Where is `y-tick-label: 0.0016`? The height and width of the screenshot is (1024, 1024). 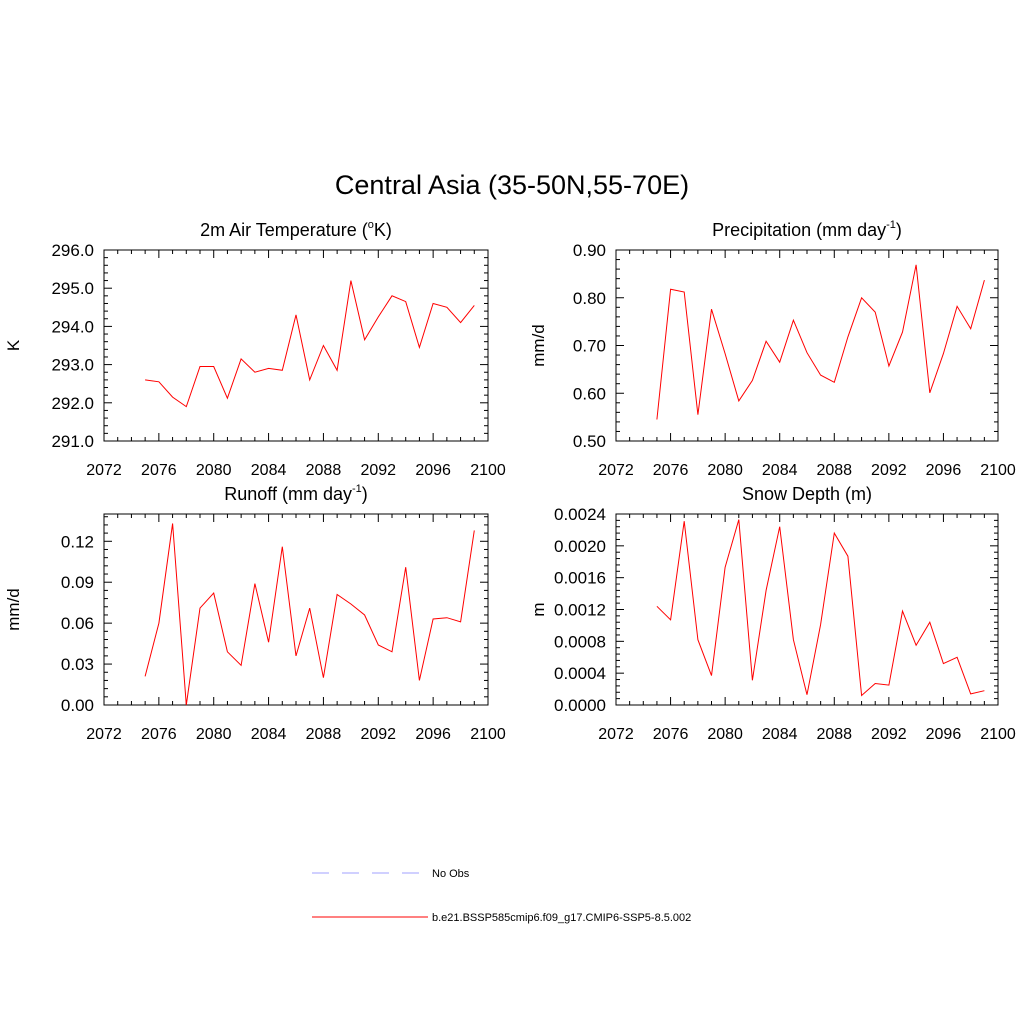
y-tick-label: 0.0016 is located at coordinates (580, 578).